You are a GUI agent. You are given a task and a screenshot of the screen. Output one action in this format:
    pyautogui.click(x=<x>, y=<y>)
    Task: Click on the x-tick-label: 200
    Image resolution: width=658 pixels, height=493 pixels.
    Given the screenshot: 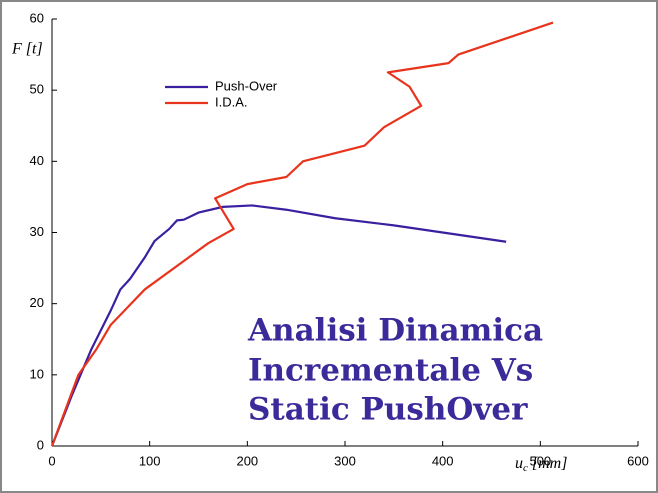 What is the action you would take?
    pyautogui.click(x=247, y=460)
    